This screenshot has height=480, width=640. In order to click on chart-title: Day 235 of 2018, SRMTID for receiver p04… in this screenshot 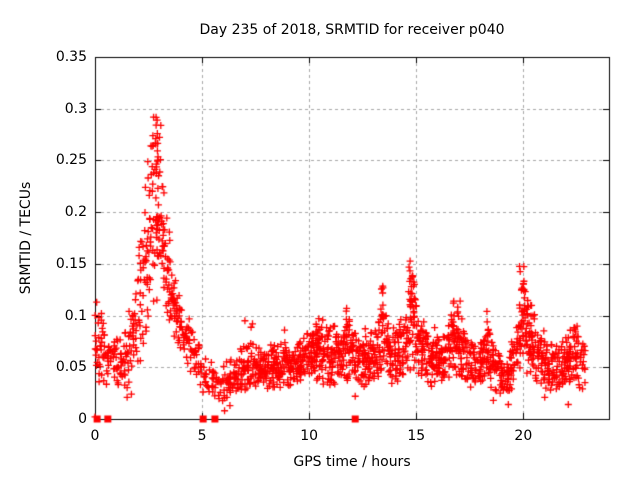, I will do `click(352, 30)`.